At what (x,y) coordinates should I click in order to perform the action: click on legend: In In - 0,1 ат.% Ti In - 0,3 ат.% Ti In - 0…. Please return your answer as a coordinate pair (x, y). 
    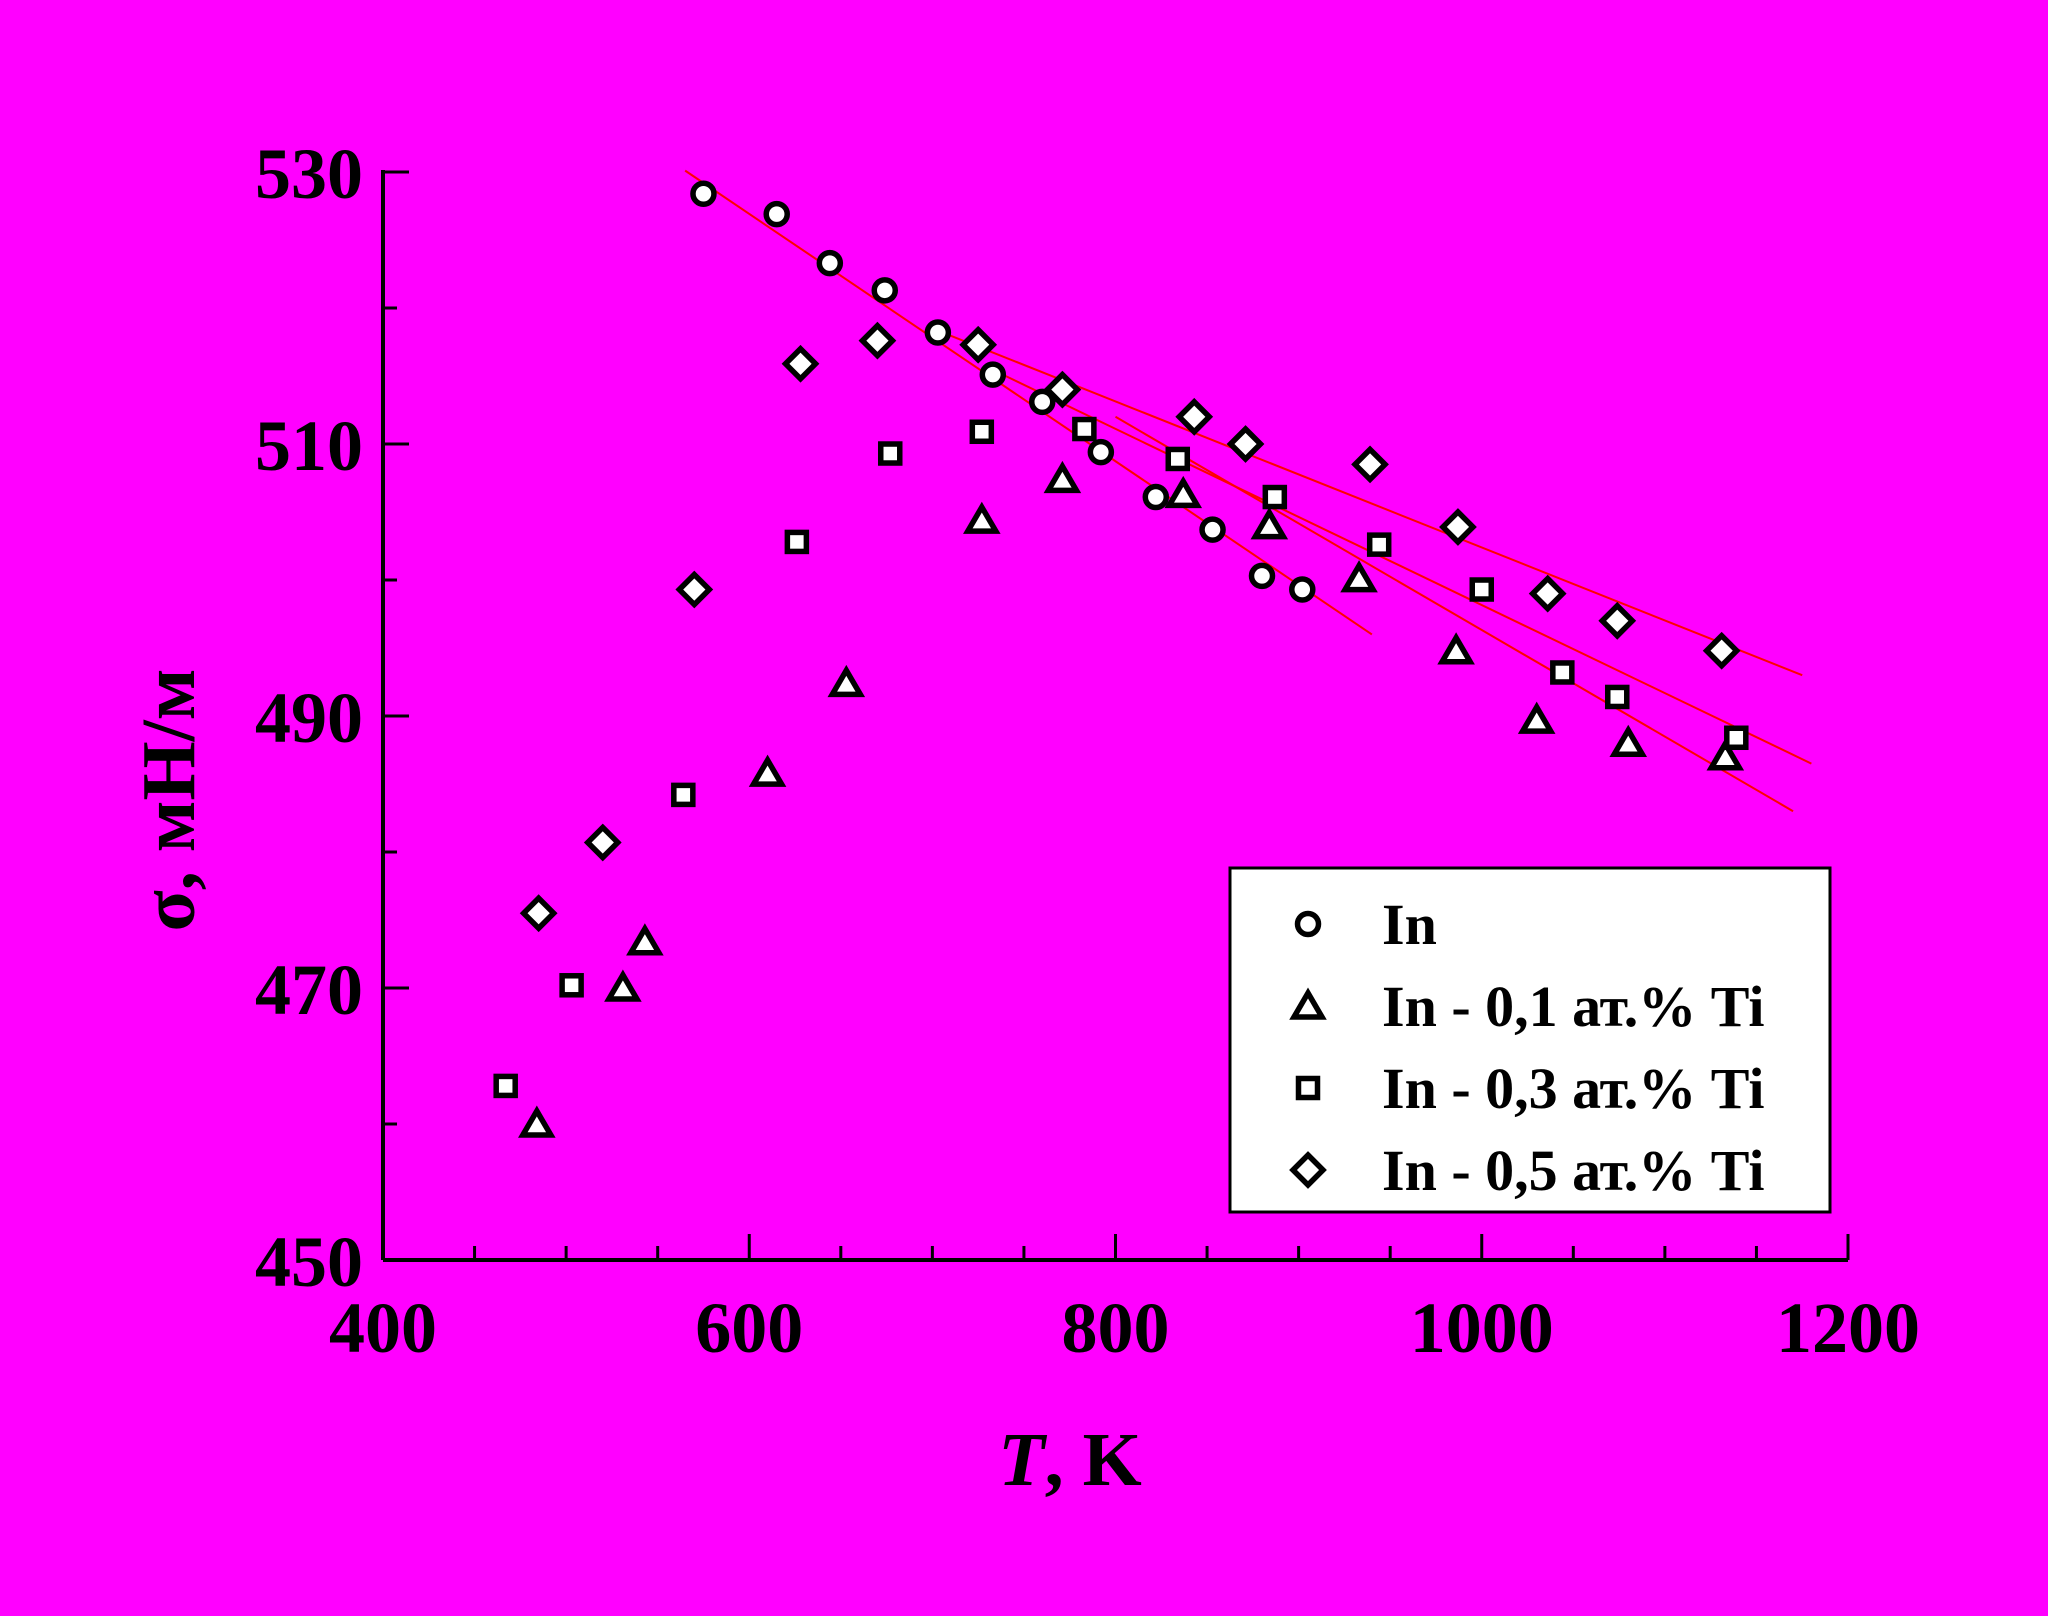
    Looking at the image, I should click on (1530, 1040).